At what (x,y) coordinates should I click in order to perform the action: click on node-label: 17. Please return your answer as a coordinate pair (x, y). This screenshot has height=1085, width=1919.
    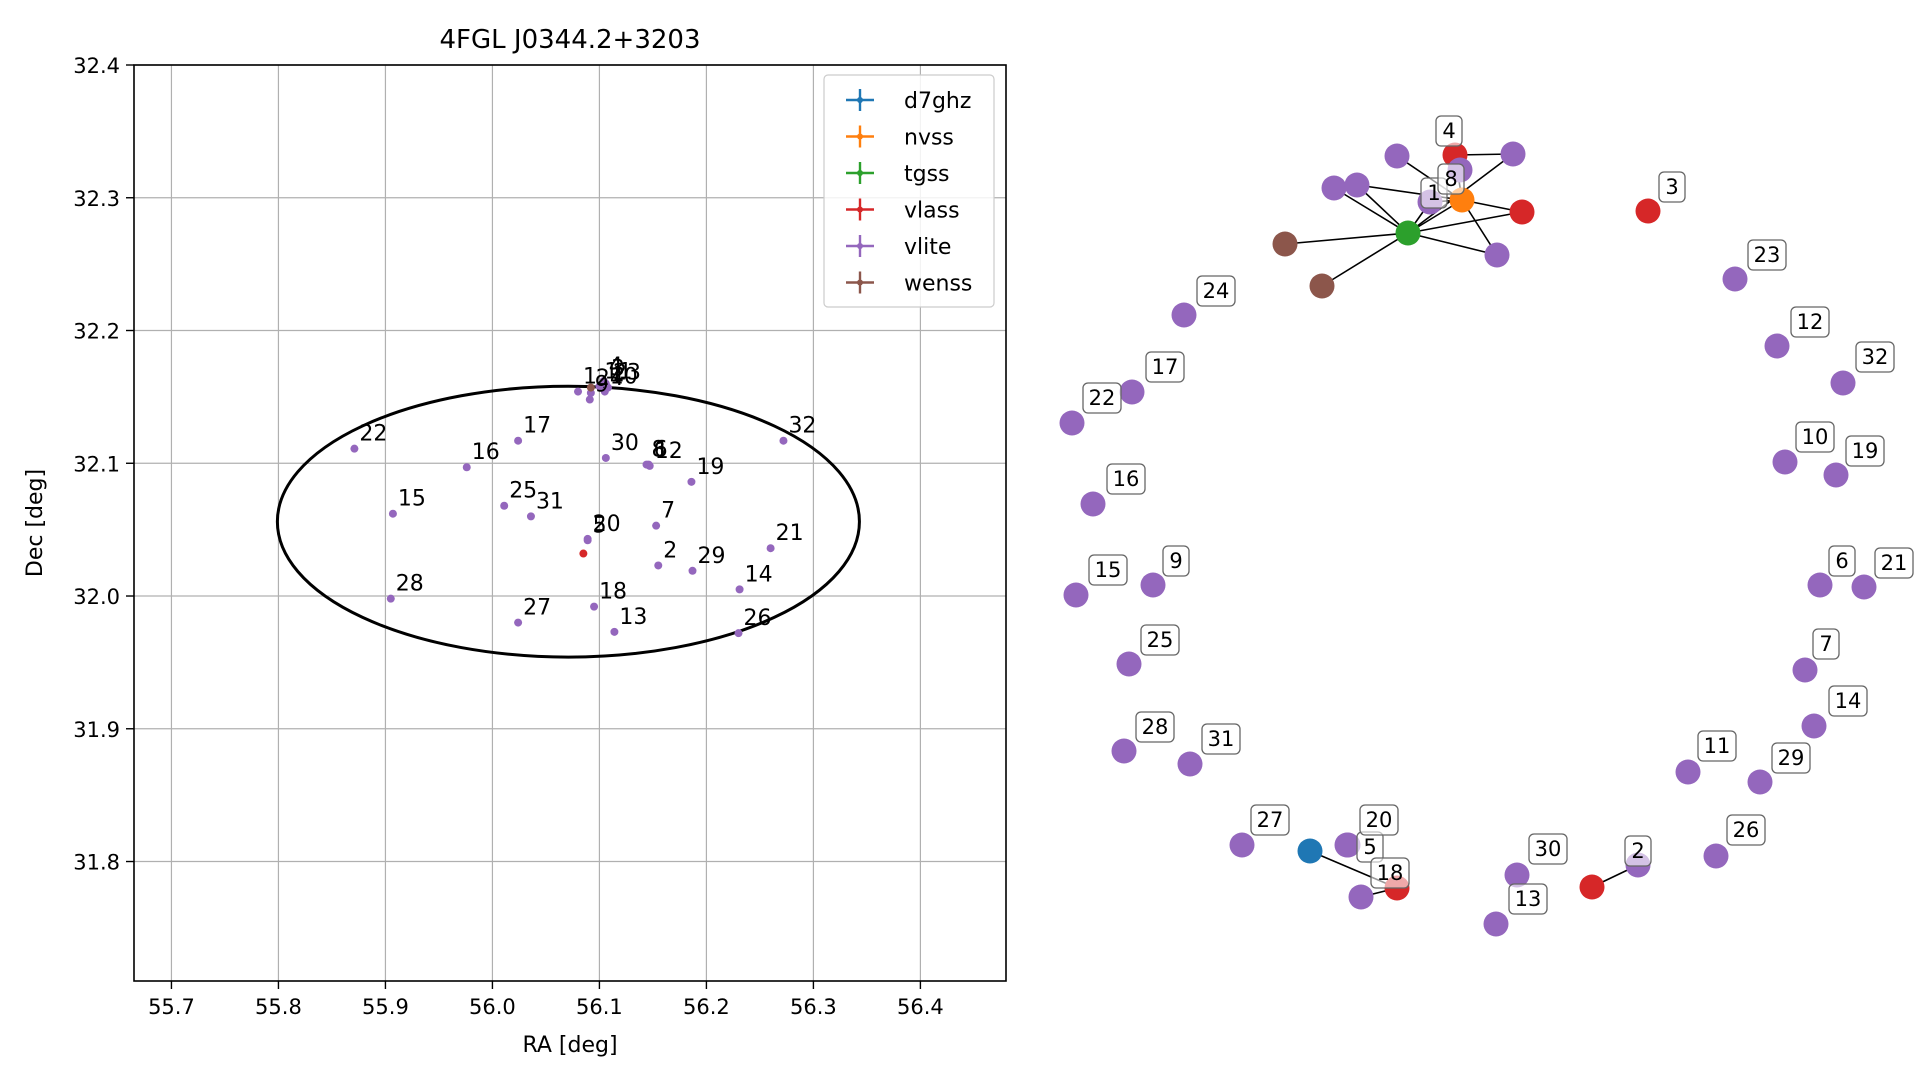
    Looking at the image, I should click on (1165, 367).